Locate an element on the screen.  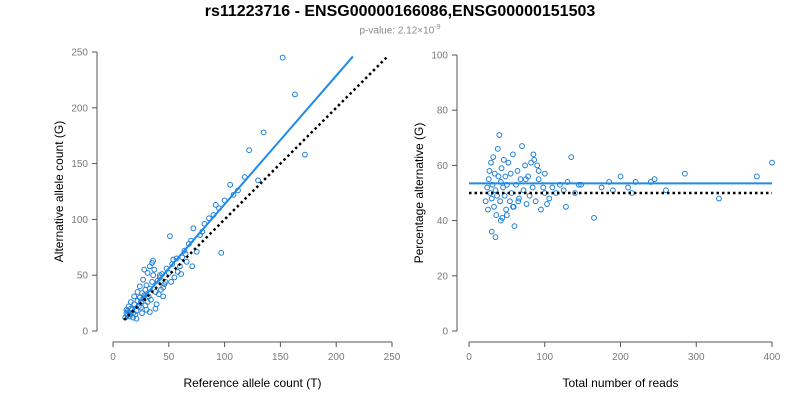
y-tick-label: 250 is located at coordinates (79, 53).